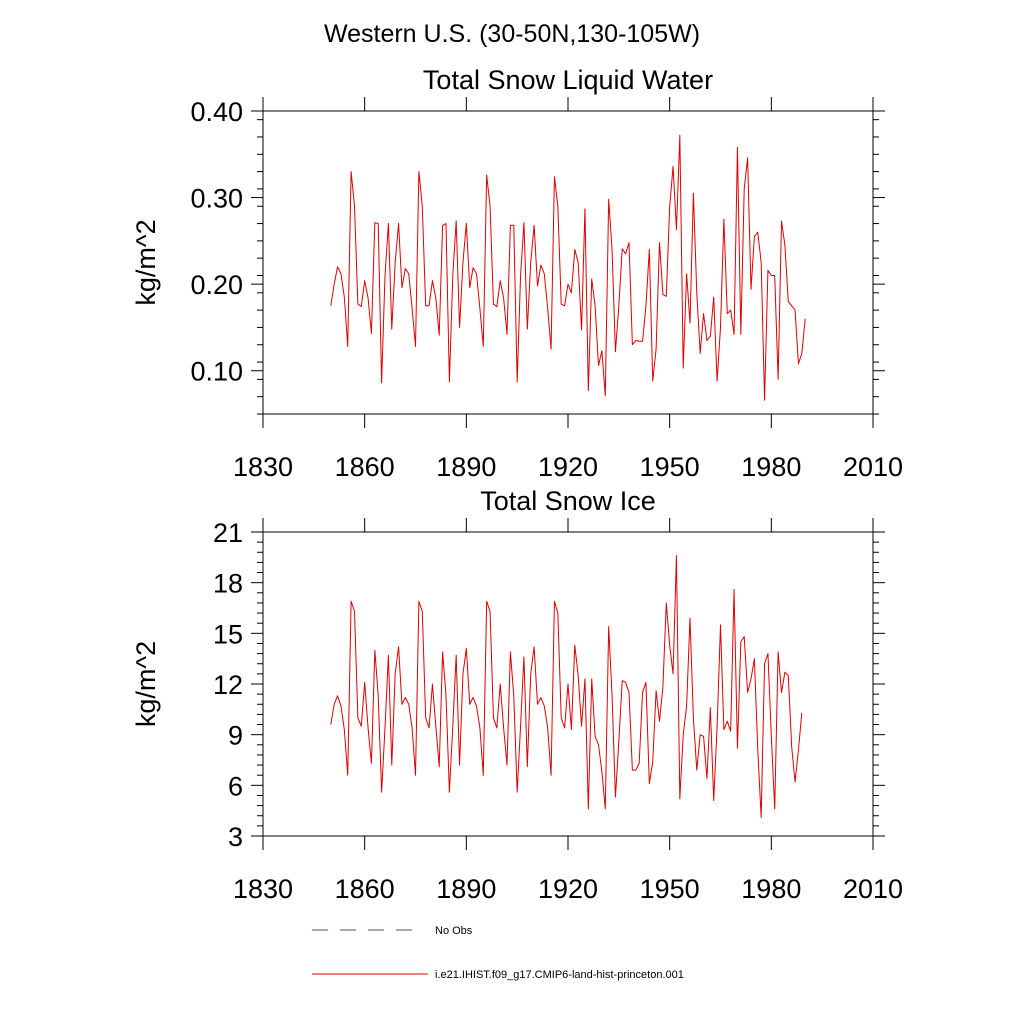 The height and width of the screenshot is (1024, 1024). What do you see at coordinates (568, 80) in the screenshot?
I see `panel-title: Total Snow Liquid Water` at bounding box center [568, 80].